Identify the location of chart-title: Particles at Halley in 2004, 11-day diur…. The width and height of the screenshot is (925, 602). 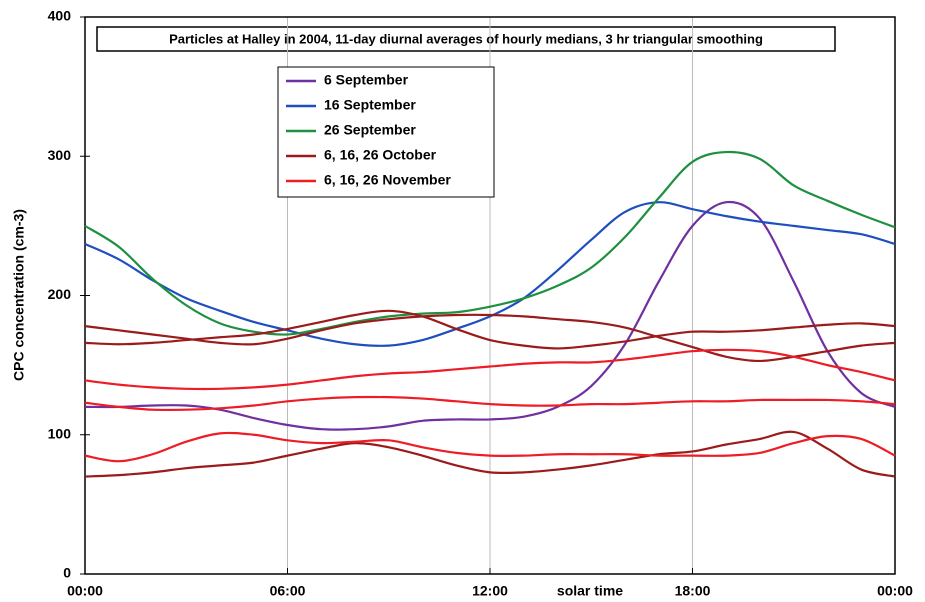
(466, 38).